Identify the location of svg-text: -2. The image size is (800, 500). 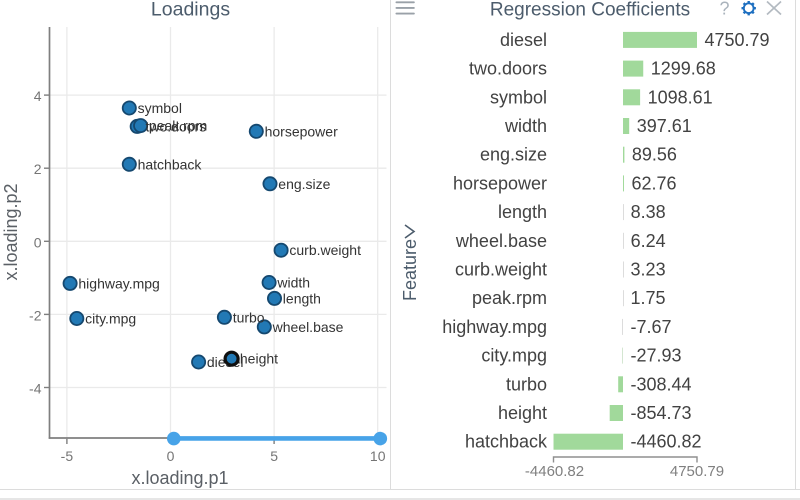
(35, 315).